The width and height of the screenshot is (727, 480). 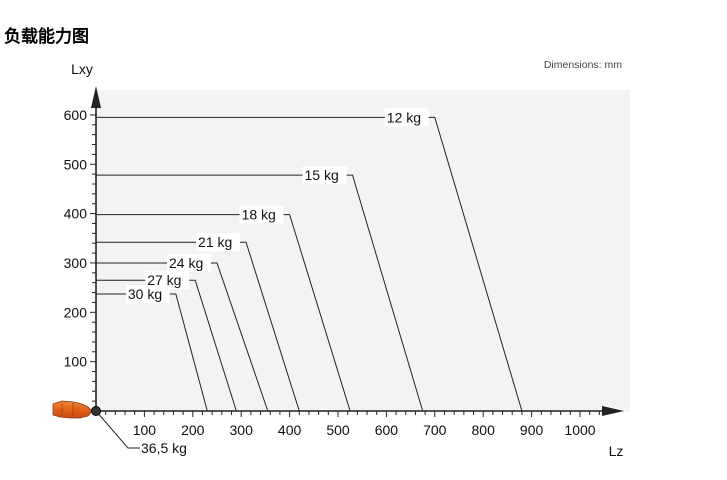 I want to click on series-label: 18 kg, so click(x=259, y=215).